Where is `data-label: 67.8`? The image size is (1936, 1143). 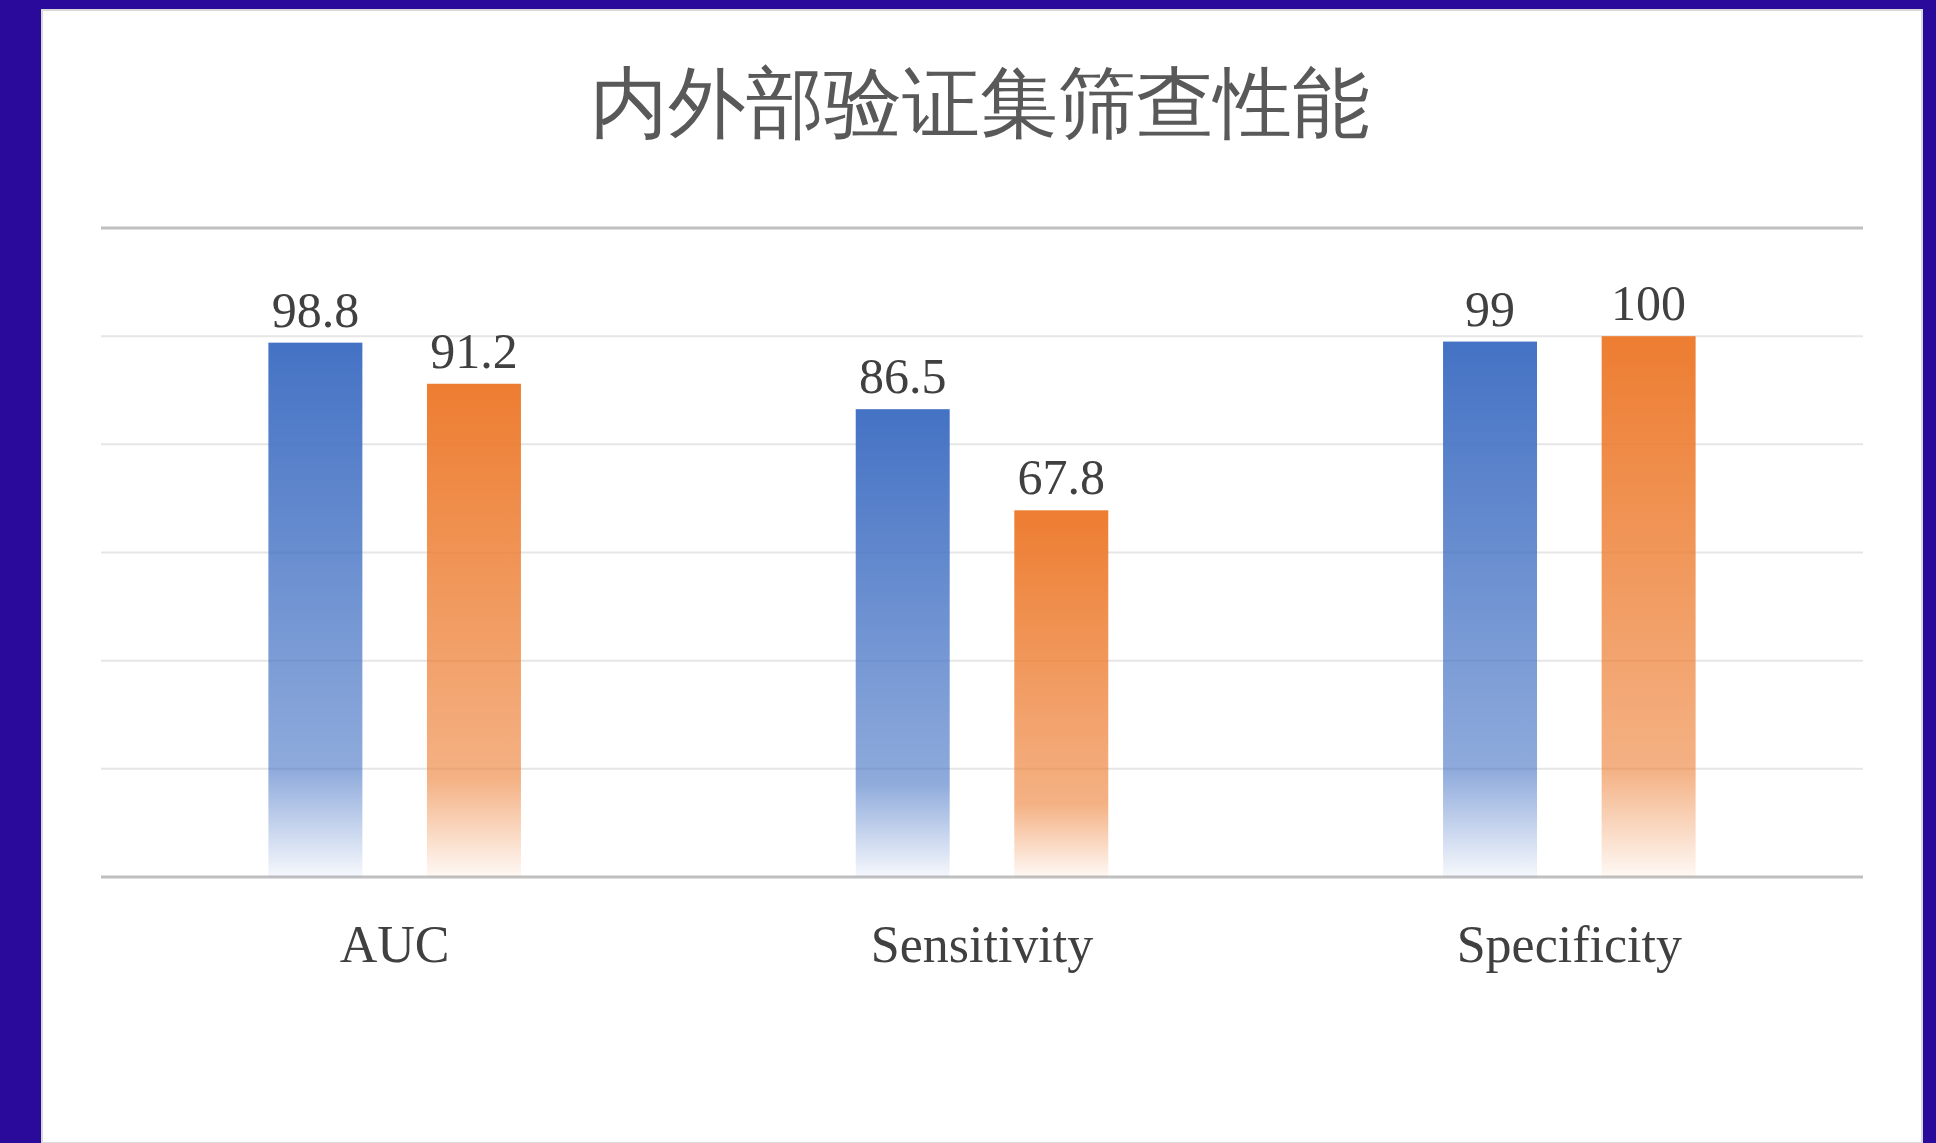 data-label: 67.8 is located at coordinates (1061, 477).